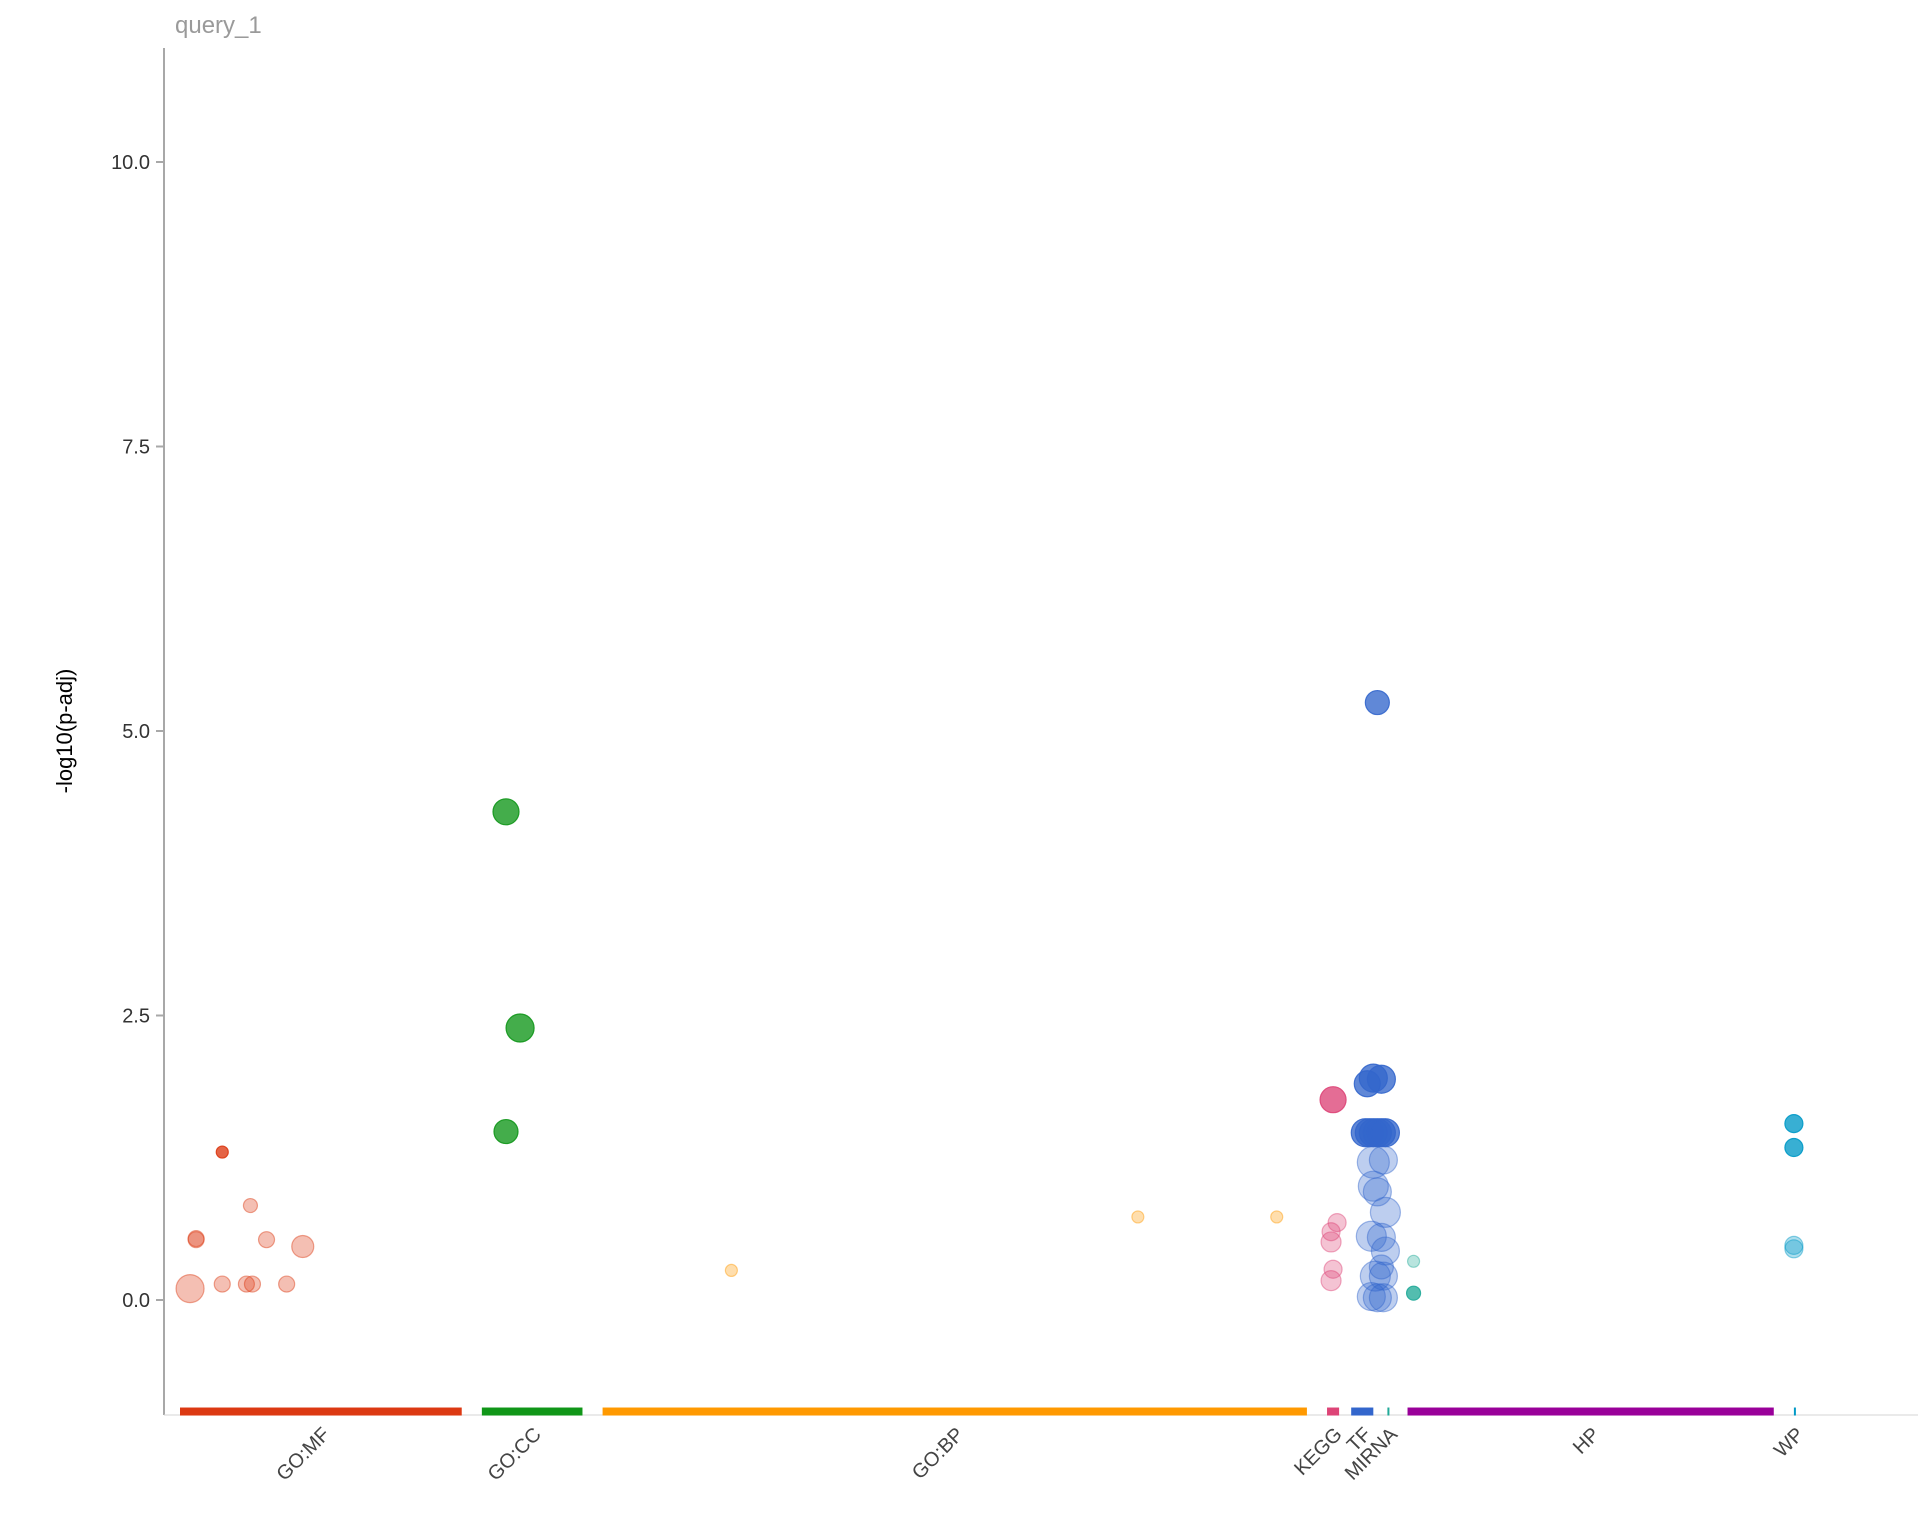 Image resolution: width=1920 pixels, height=1536 pixels. What do you see at coordinates (136, 448) in the screenshot?
I see `y-tick-label: 7.5` at bounding box center [136, 448].